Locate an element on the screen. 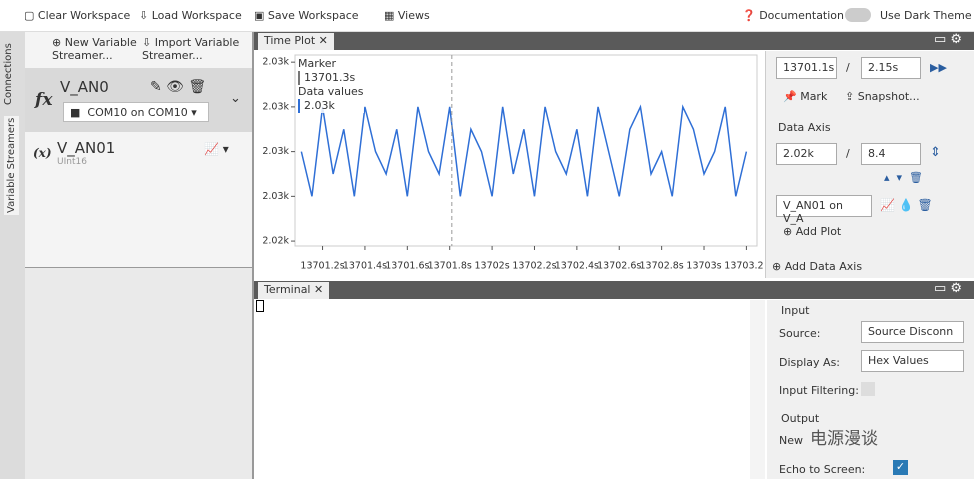  toolbar-button: ▣ Save Workspace is located at coordinates (306, 15).